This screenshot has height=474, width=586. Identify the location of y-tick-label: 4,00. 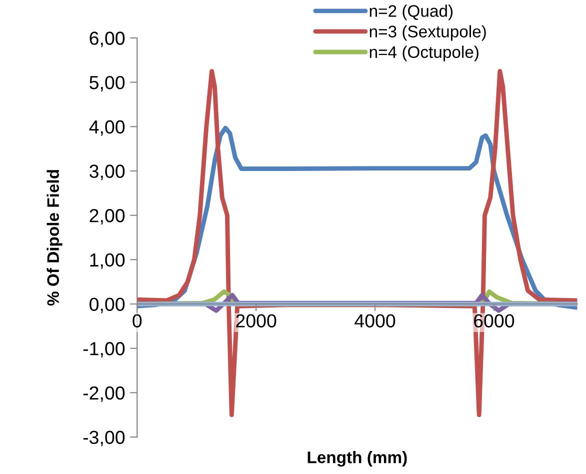
(107, 128).